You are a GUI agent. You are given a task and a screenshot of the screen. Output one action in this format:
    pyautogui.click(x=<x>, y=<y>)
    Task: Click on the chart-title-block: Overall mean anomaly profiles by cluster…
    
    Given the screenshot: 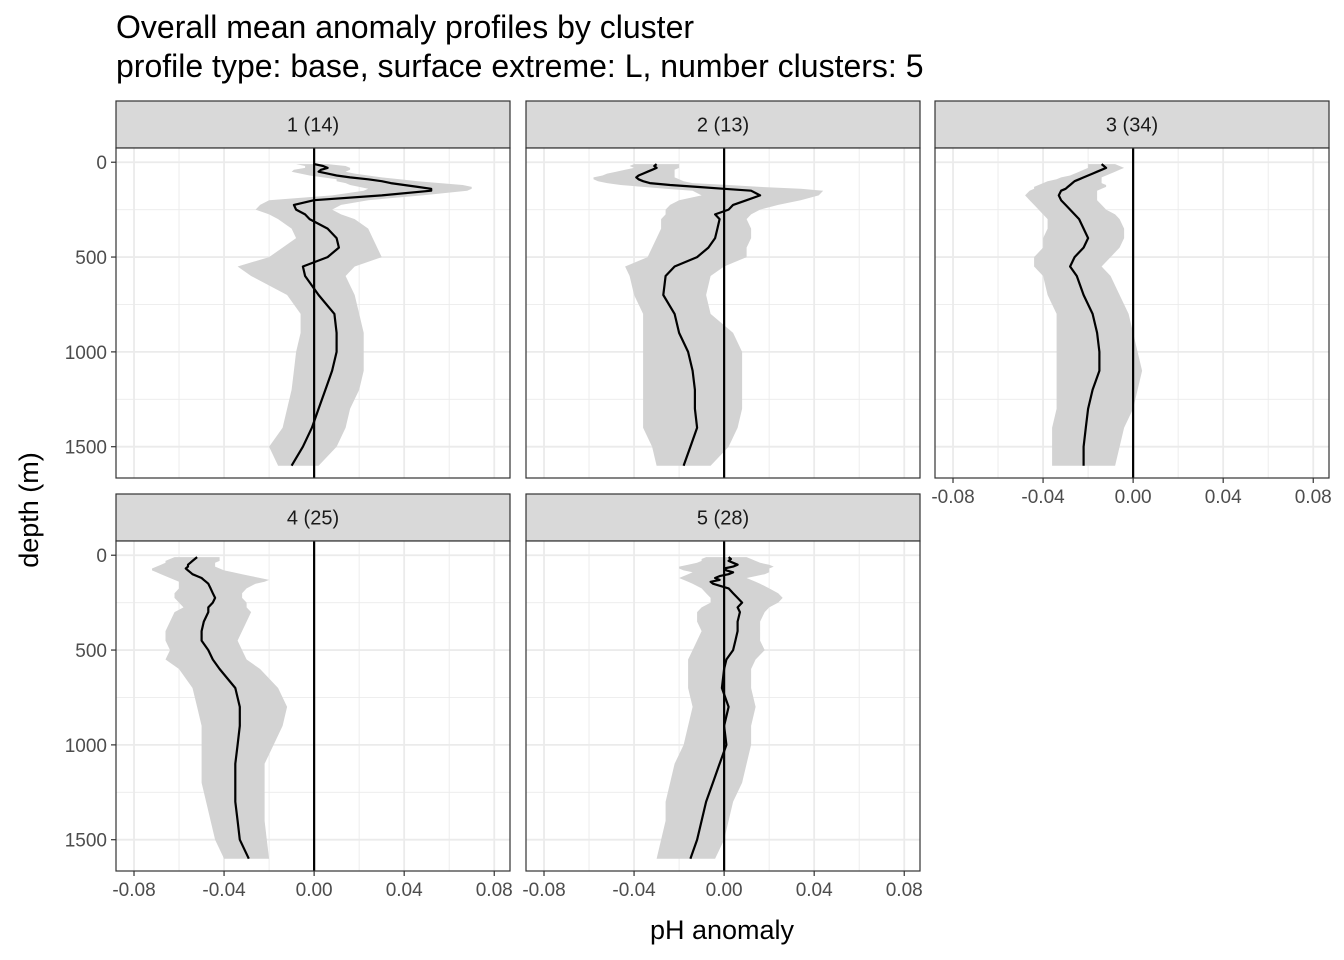 What is the action you would take?
    pyautogui.click(x=519, y=47)
    